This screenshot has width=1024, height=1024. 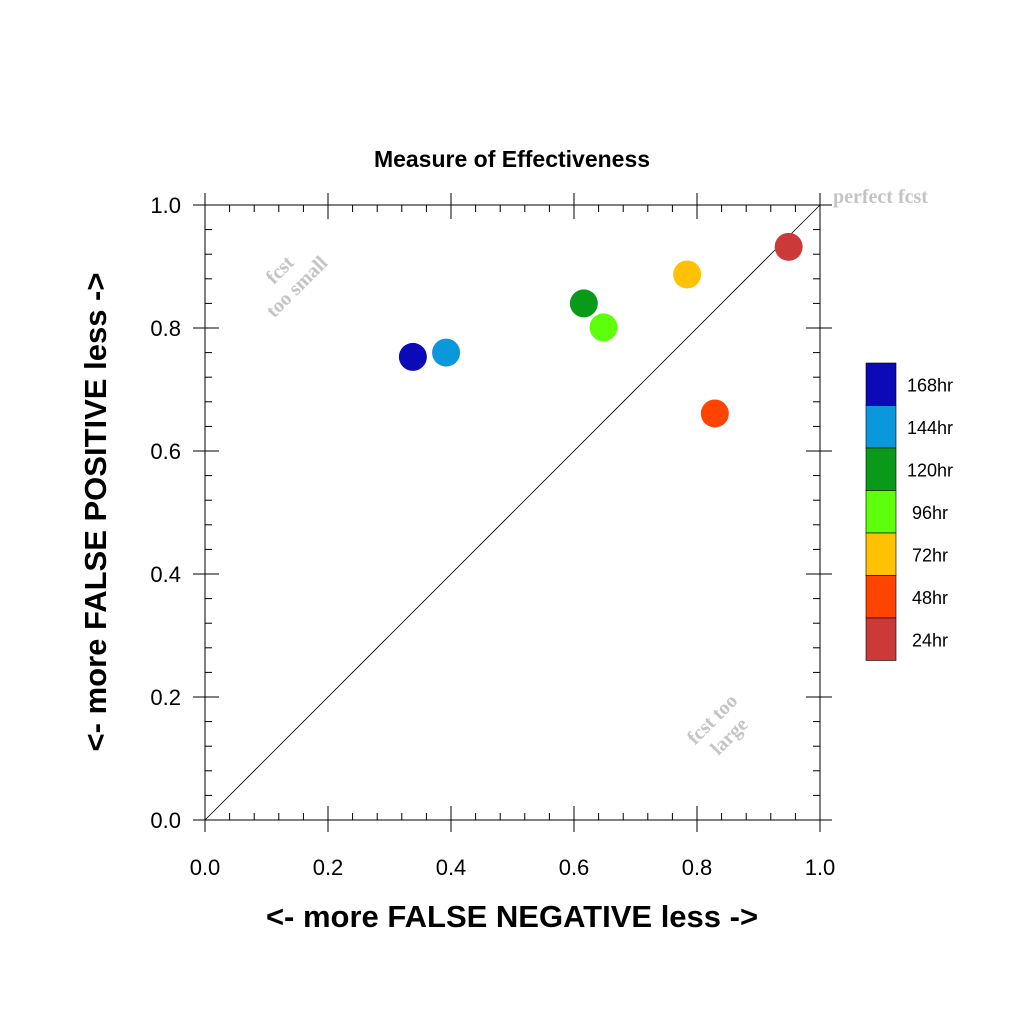 What do you see at coordinates (881, 427) in the screenshot?
I see `legend-swatch-144hr` at bounding box center [881, 427].